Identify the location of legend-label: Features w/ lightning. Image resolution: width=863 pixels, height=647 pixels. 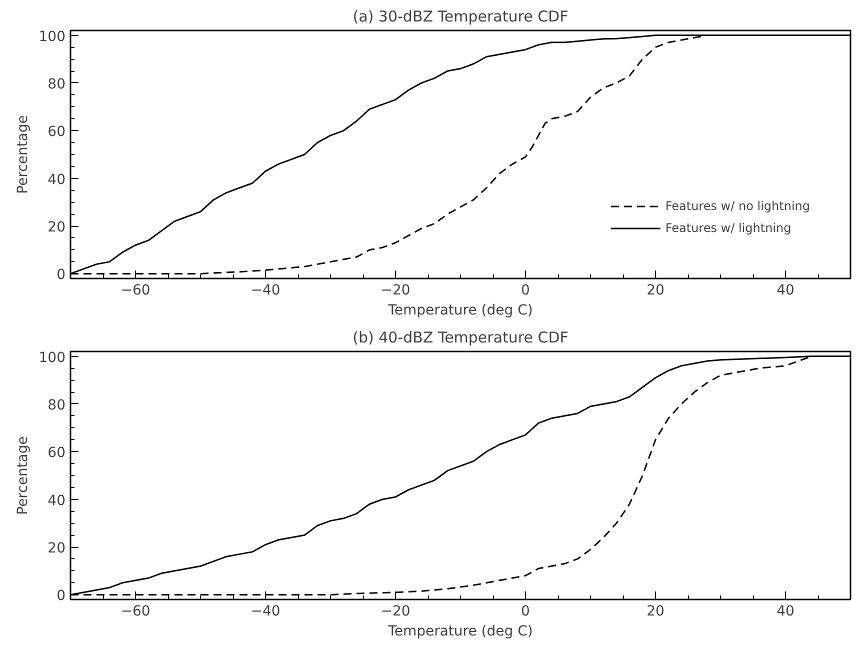
(728, 228).